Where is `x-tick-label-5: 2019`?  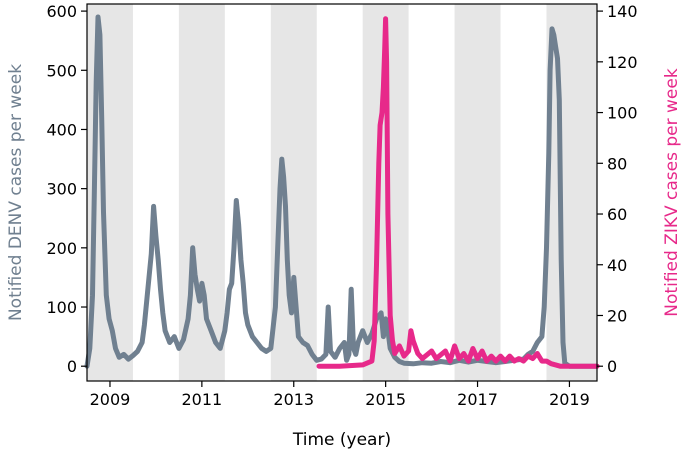 x-tick-label-5: 2019 is located at coordinates (569, 399).